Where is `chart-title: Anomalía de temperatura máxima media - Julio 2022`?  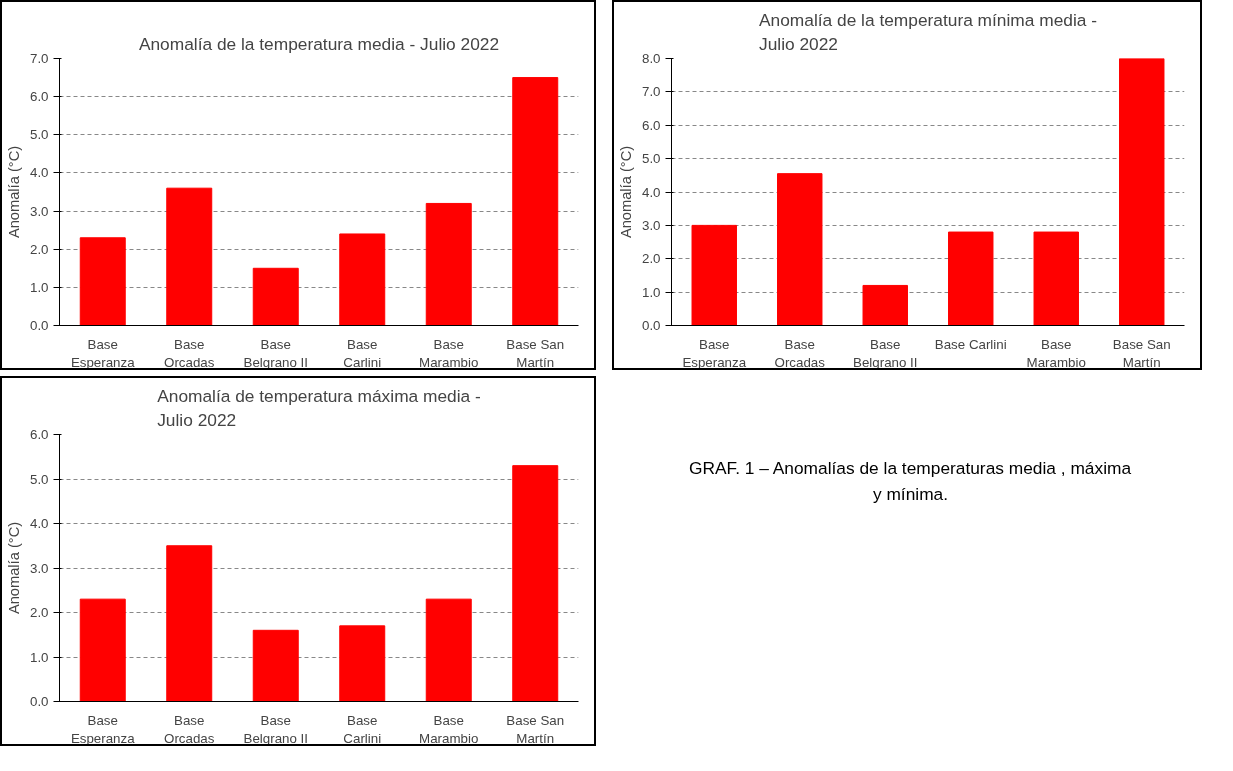
chart-title: Anomalía de temperatura máxima media - Julio 2022 is located at coordinates (319, 407).